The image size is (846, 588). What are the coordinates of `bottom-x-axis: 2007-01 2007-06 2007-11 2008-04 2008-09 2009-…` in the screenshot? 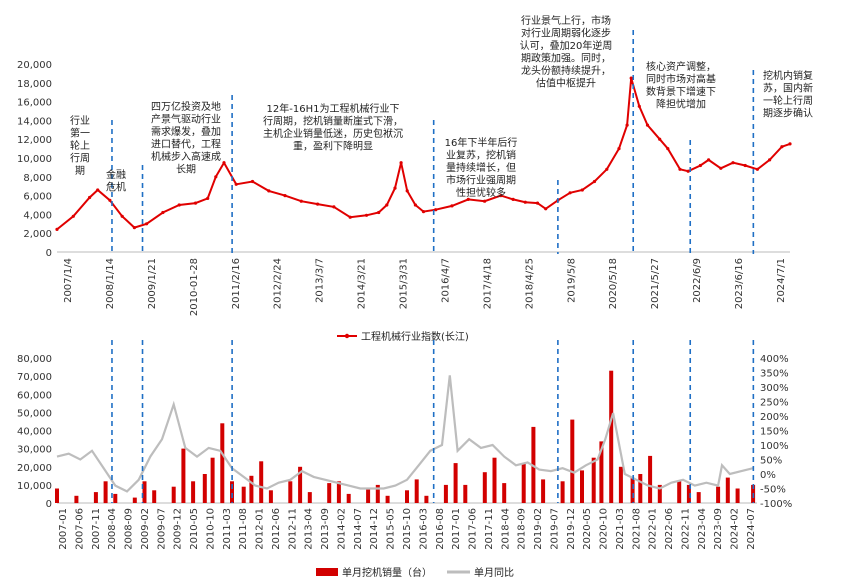 It's located at (407, 529).